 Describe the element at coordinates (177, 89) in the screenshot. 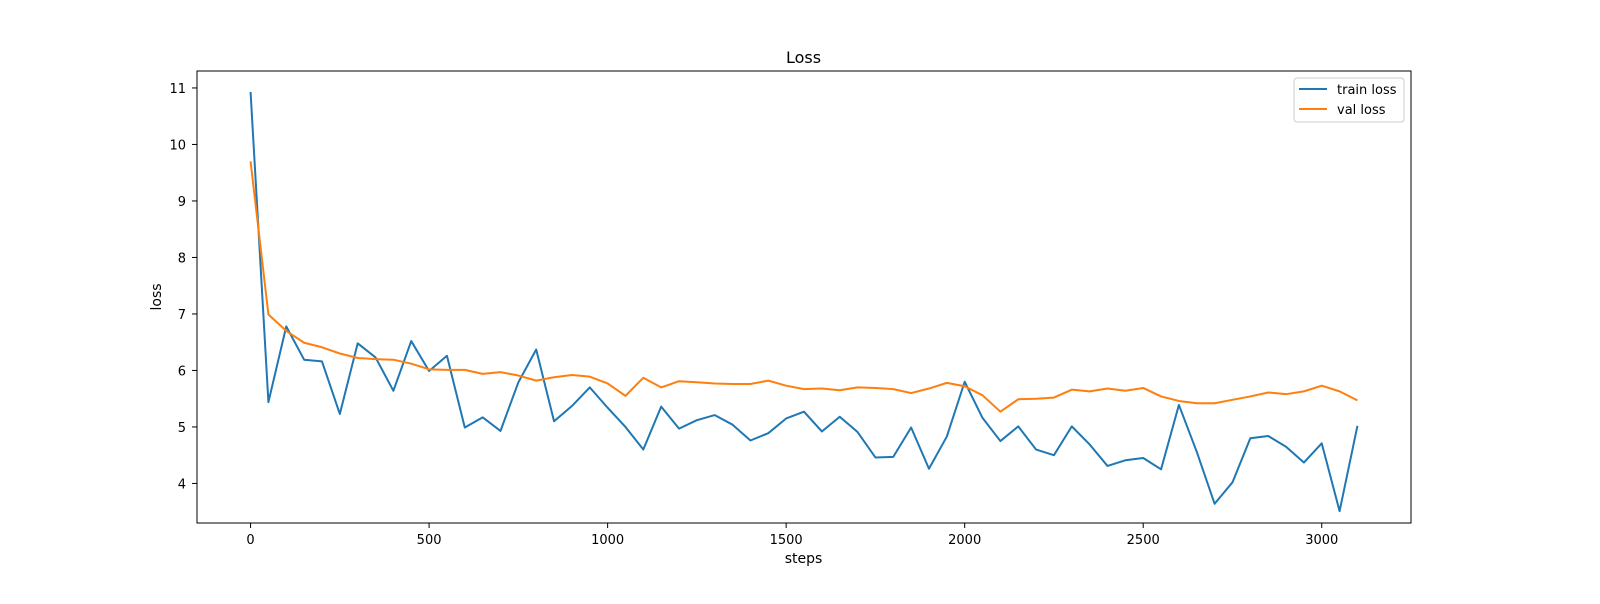

I see `y-tick-label: 11` at that location.